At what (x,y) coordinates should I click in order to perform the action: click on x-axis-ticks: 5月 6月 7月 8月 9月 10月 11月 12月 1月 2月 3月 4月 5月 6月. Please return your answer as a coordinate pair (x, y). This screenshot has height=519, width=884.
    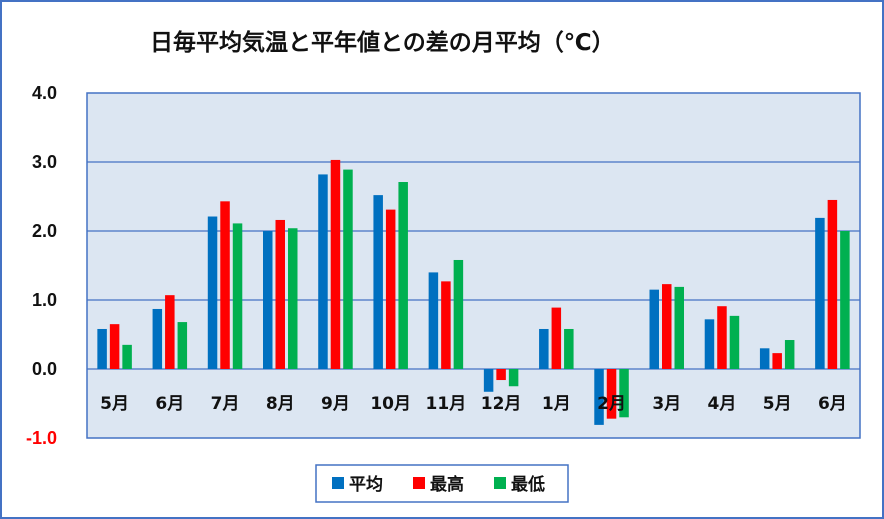
    Looking at the image, I should click on (473, 404).